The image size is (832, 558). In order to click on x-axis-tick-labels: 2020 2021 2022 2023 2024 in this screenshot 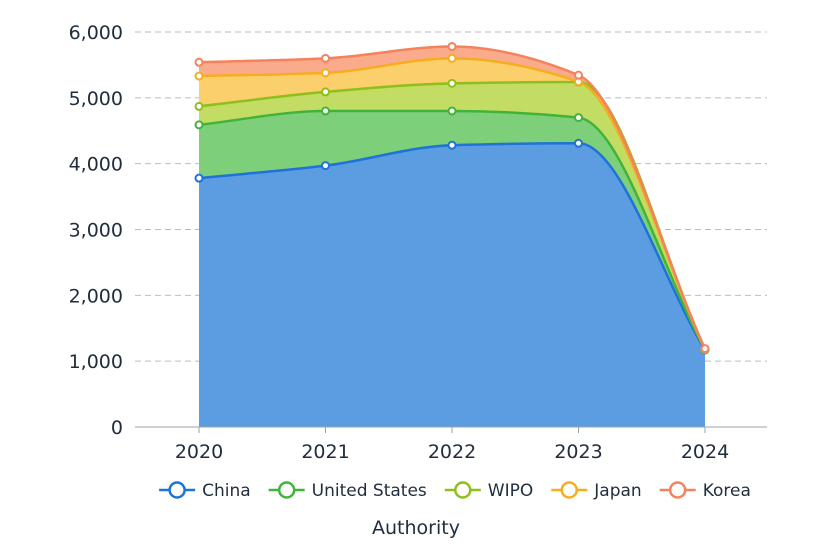, I will do `click(452, 445)`.